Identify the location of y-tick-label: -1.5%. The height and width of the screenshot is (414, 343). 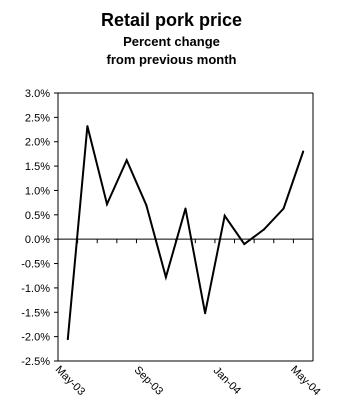
(35, 313).